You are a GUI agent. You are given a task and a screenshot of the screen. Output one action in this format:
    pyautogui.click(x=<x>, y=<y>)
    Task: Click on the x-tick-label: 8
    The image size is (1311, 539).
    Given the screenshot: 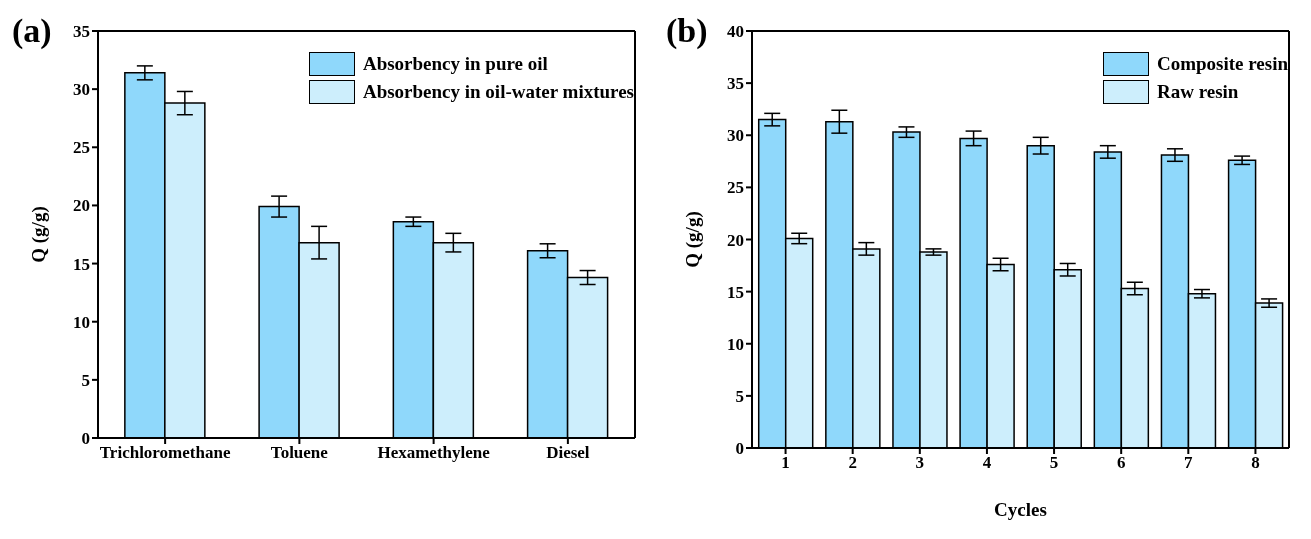 What is the action you would take?
    pyautogui.click(x=1255, y=463)
    